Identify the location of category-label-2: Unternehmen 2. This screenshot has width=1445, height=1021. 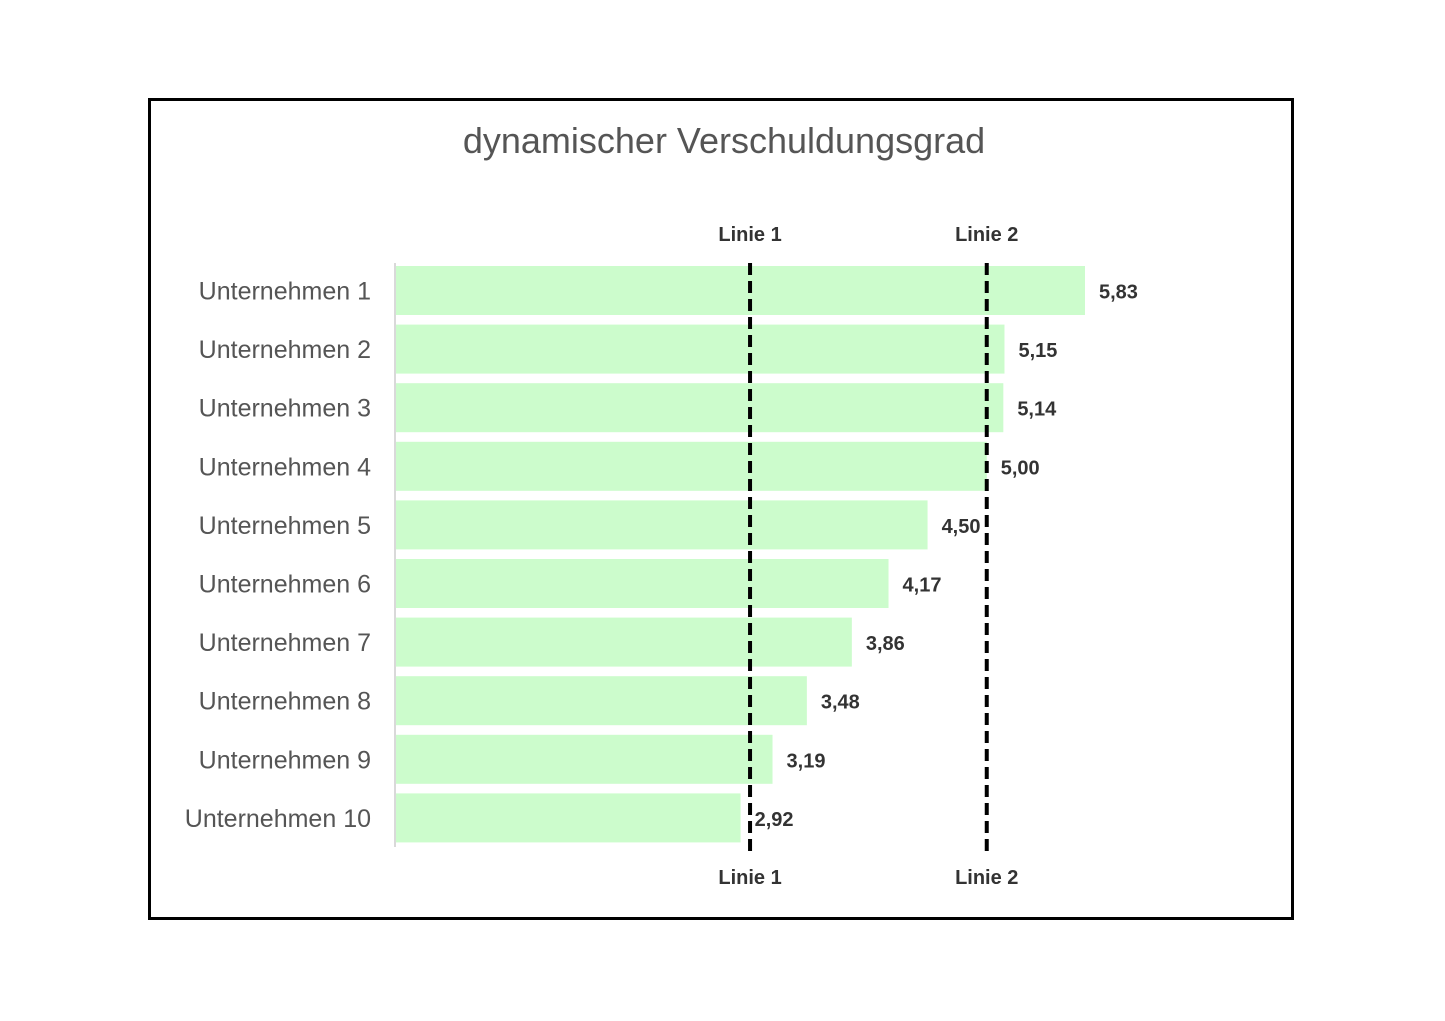
(285, 350).